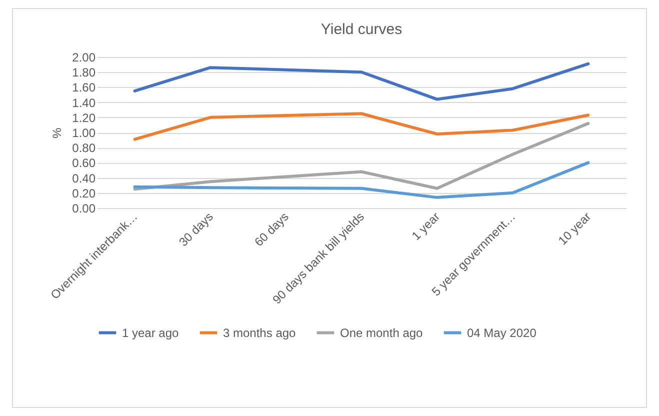  Describe the element at coordinates (84, 178) in the screenshot. I see `y-tick-label: 0.40` at that location.